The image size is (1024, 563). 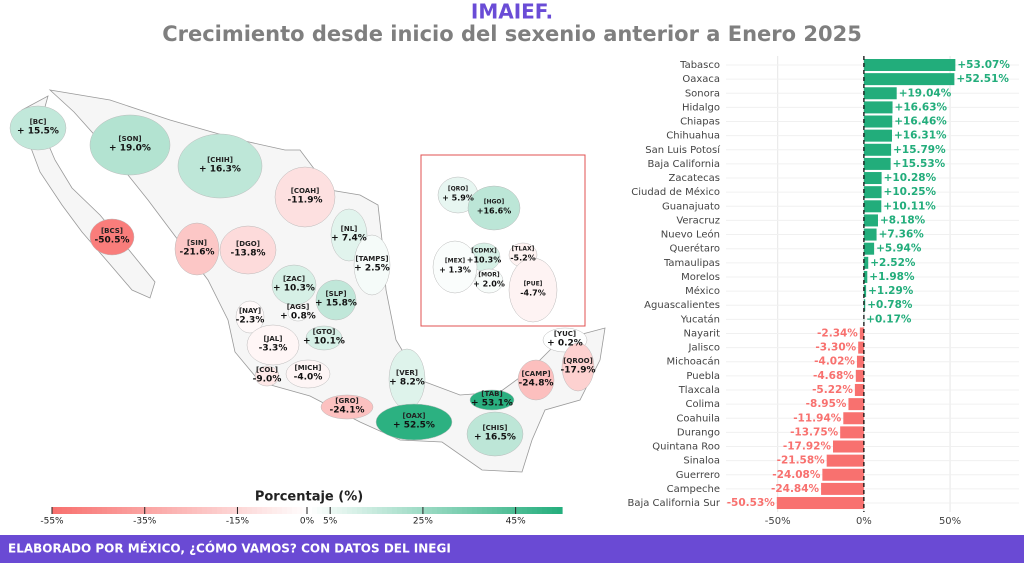 I want to click on value-label: -13.75%, so click(x=814, y=432).